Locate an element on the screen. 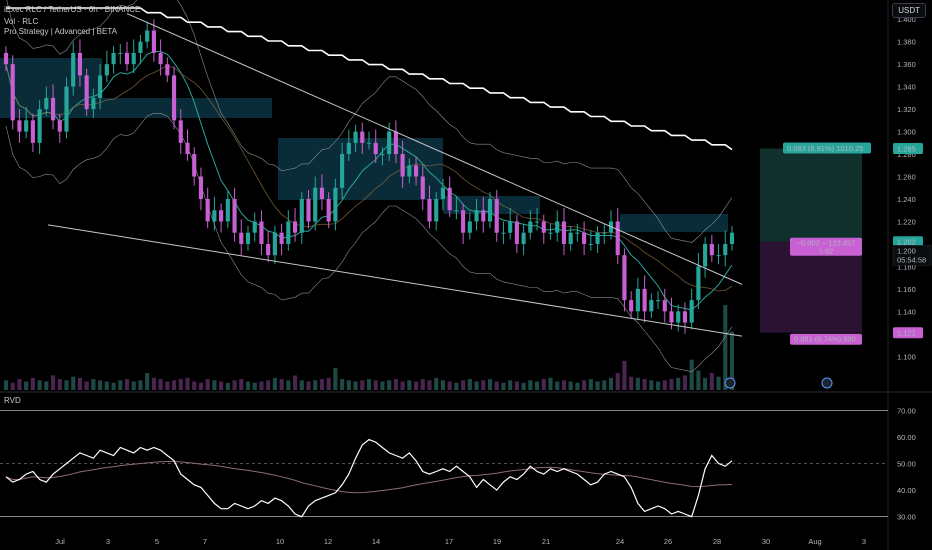  entry-price-label: 1.202 is located at coordinates (906, 242).